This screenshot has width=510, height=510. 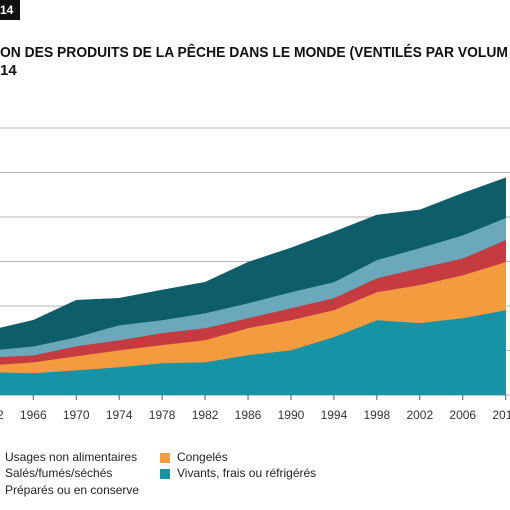 What do you see at coordinates (501, 415) in the screenshot?
I see `x-tick-label: 2010` at bounding box center [501, 415].